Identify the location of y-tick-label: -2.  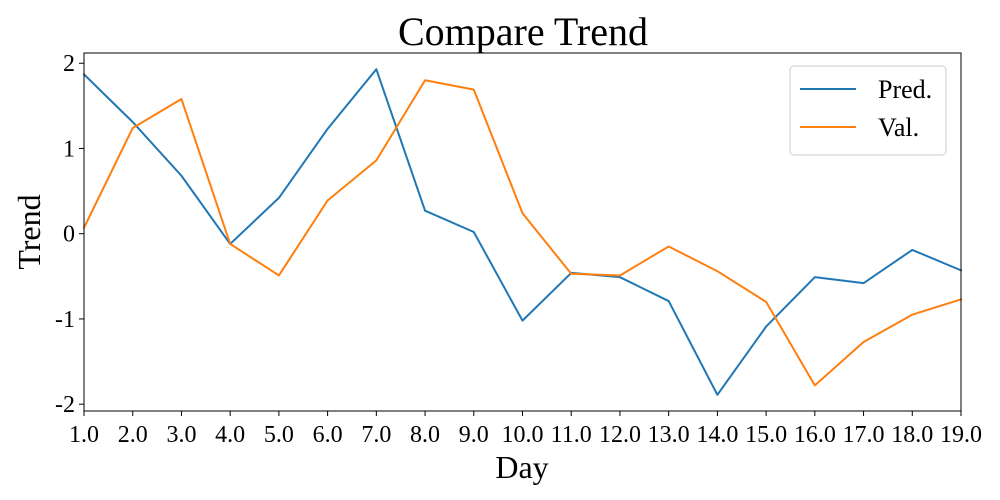
(65, 405).